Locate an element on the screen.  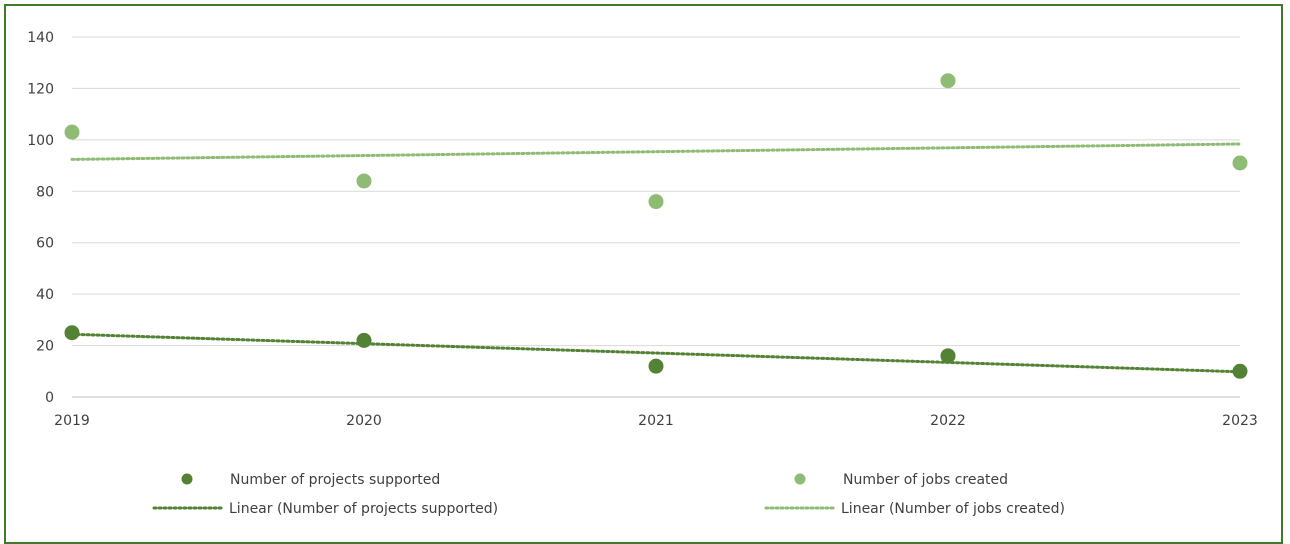
y-tick-label: 100 is located at coordinates (40, 141).